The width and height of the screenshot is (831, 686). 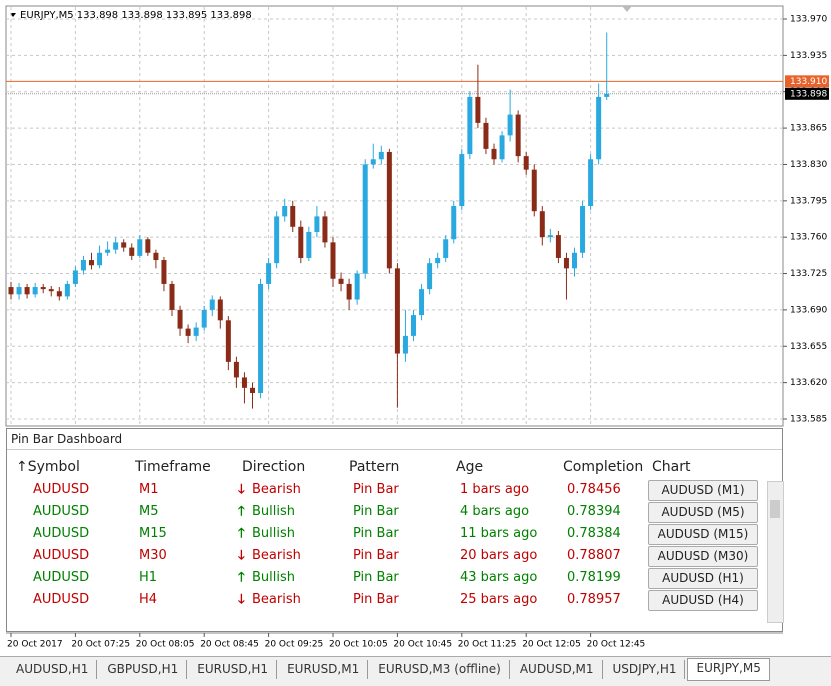 What do you see at coordinates (808, 165) in the screenshot?
I see `y-tick-label: 133.830` at bounding box center [808, 165].